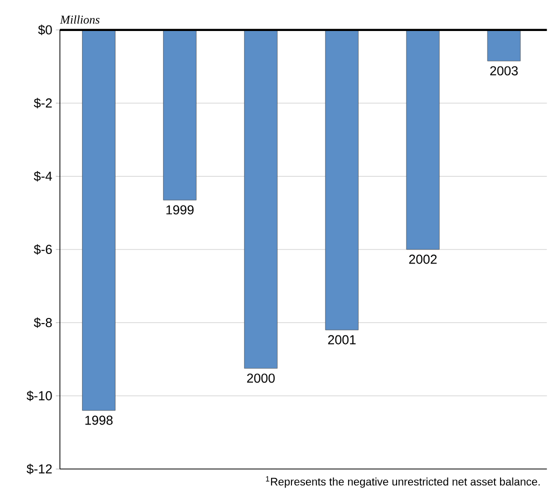  Describe the element at coordinates (43, 249) in the screenshot. I see `y-tick-label: $-6` at that location.